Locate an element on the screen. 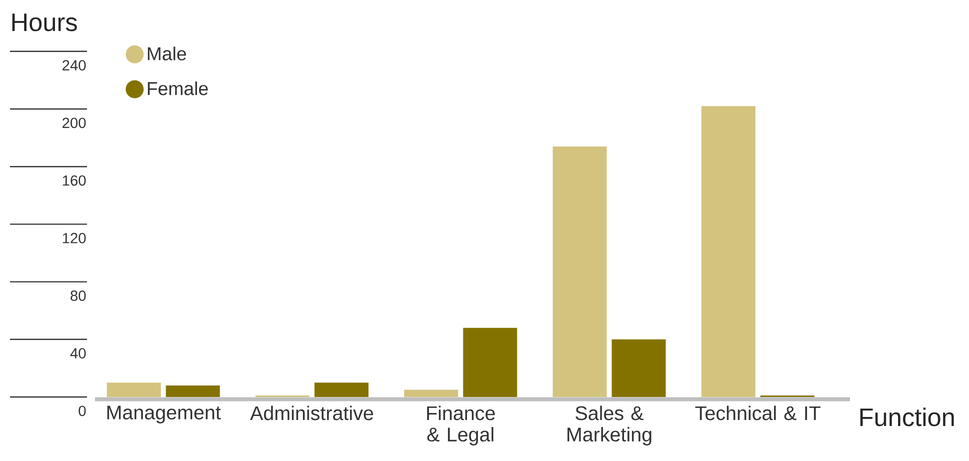  y-tick-label: 200 is located at coordinates (74, 123).